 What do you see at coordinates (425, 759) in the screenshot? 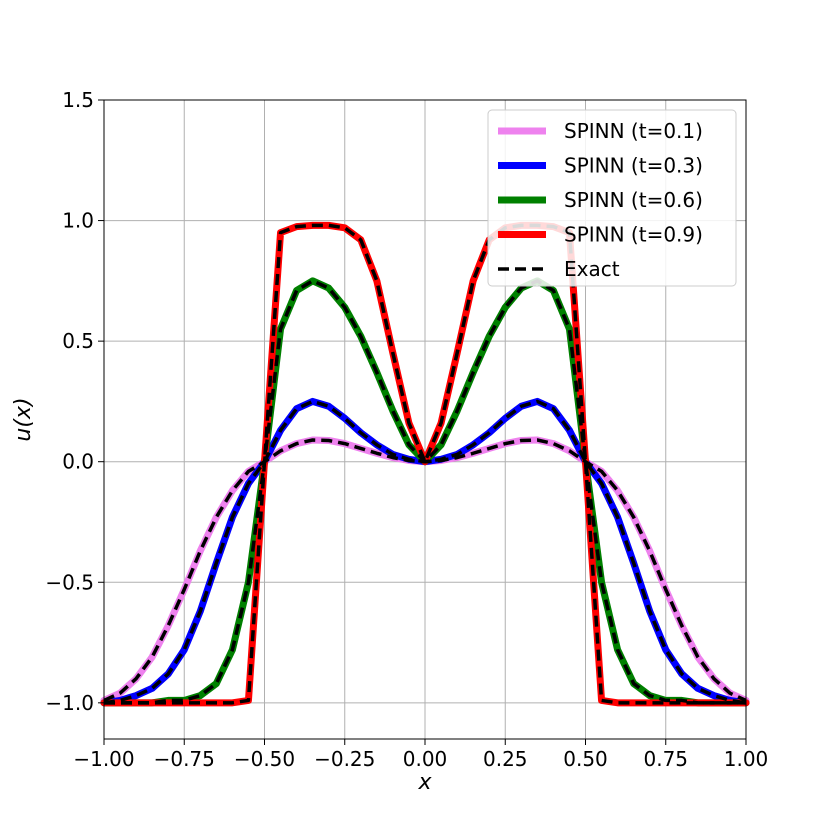
I see `x-tick-label: 0.00` at bounding box center [425, 759].